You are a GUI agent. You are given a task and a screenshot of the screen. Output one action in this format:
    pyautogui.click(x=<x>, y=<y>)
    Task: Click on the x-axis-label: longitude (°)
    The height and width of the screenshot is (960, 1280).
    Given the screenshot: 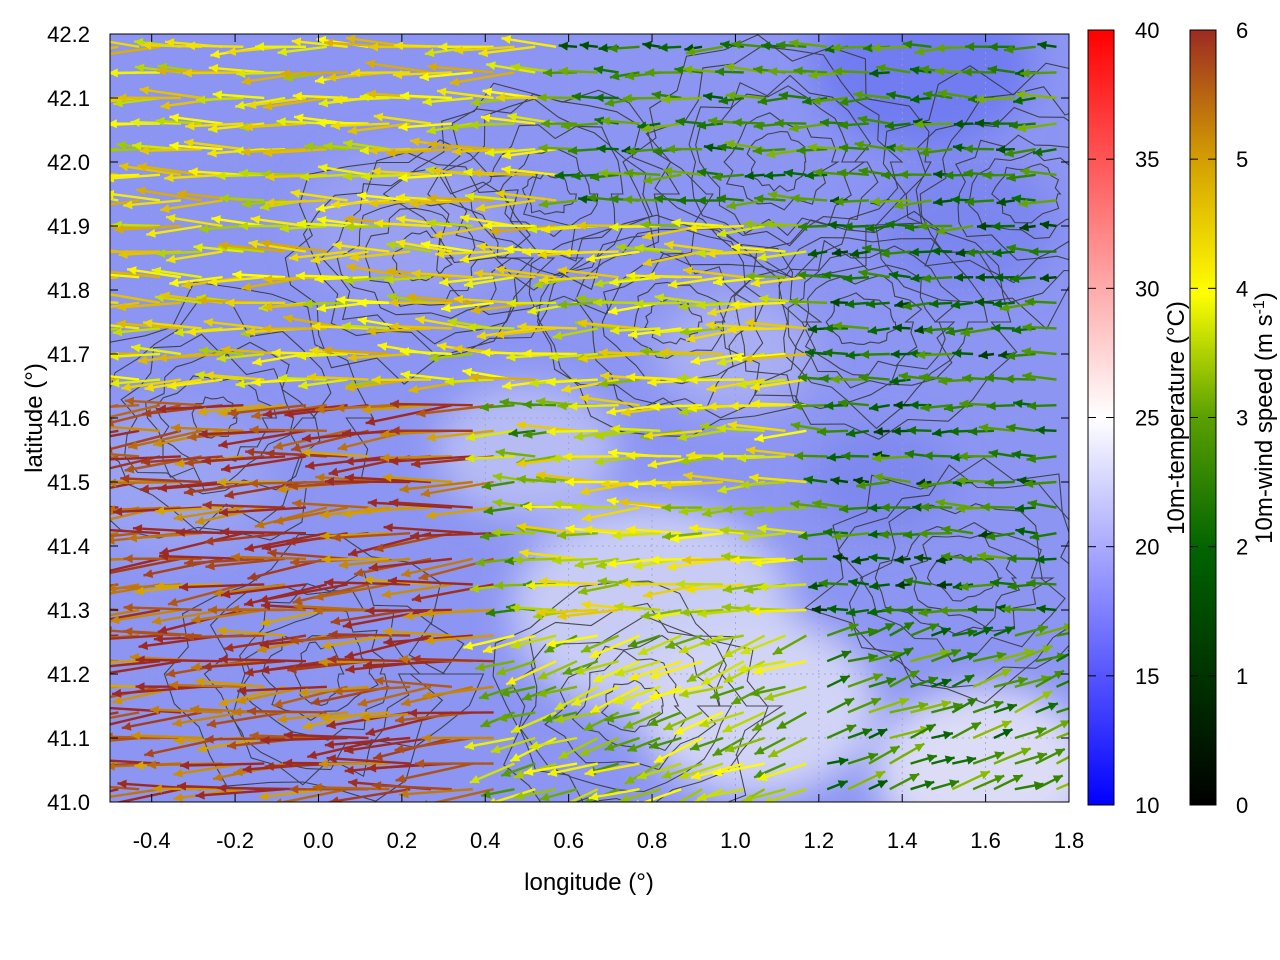 What is the action you would take?
    pyautogui.click(x=589, y=882)
    